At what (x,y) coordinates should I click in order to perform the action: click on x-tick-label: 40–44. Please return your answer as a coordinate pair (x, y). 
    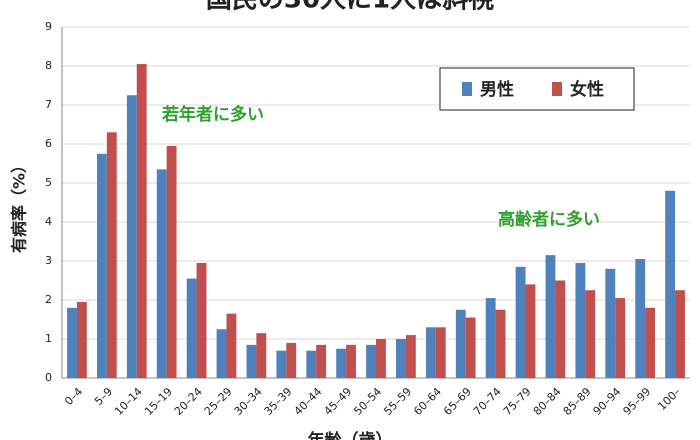
    Looking at the image, I should click on (308, 401).